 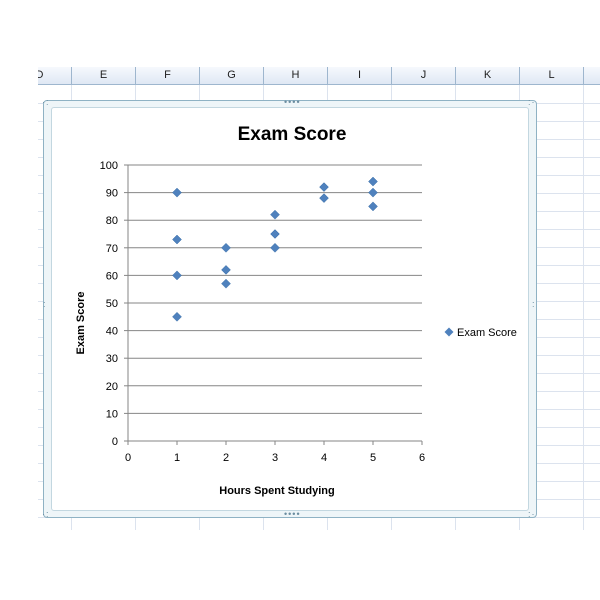 I want to click on resize-handle-bottom-right: :·, so click(x=532, y=514).